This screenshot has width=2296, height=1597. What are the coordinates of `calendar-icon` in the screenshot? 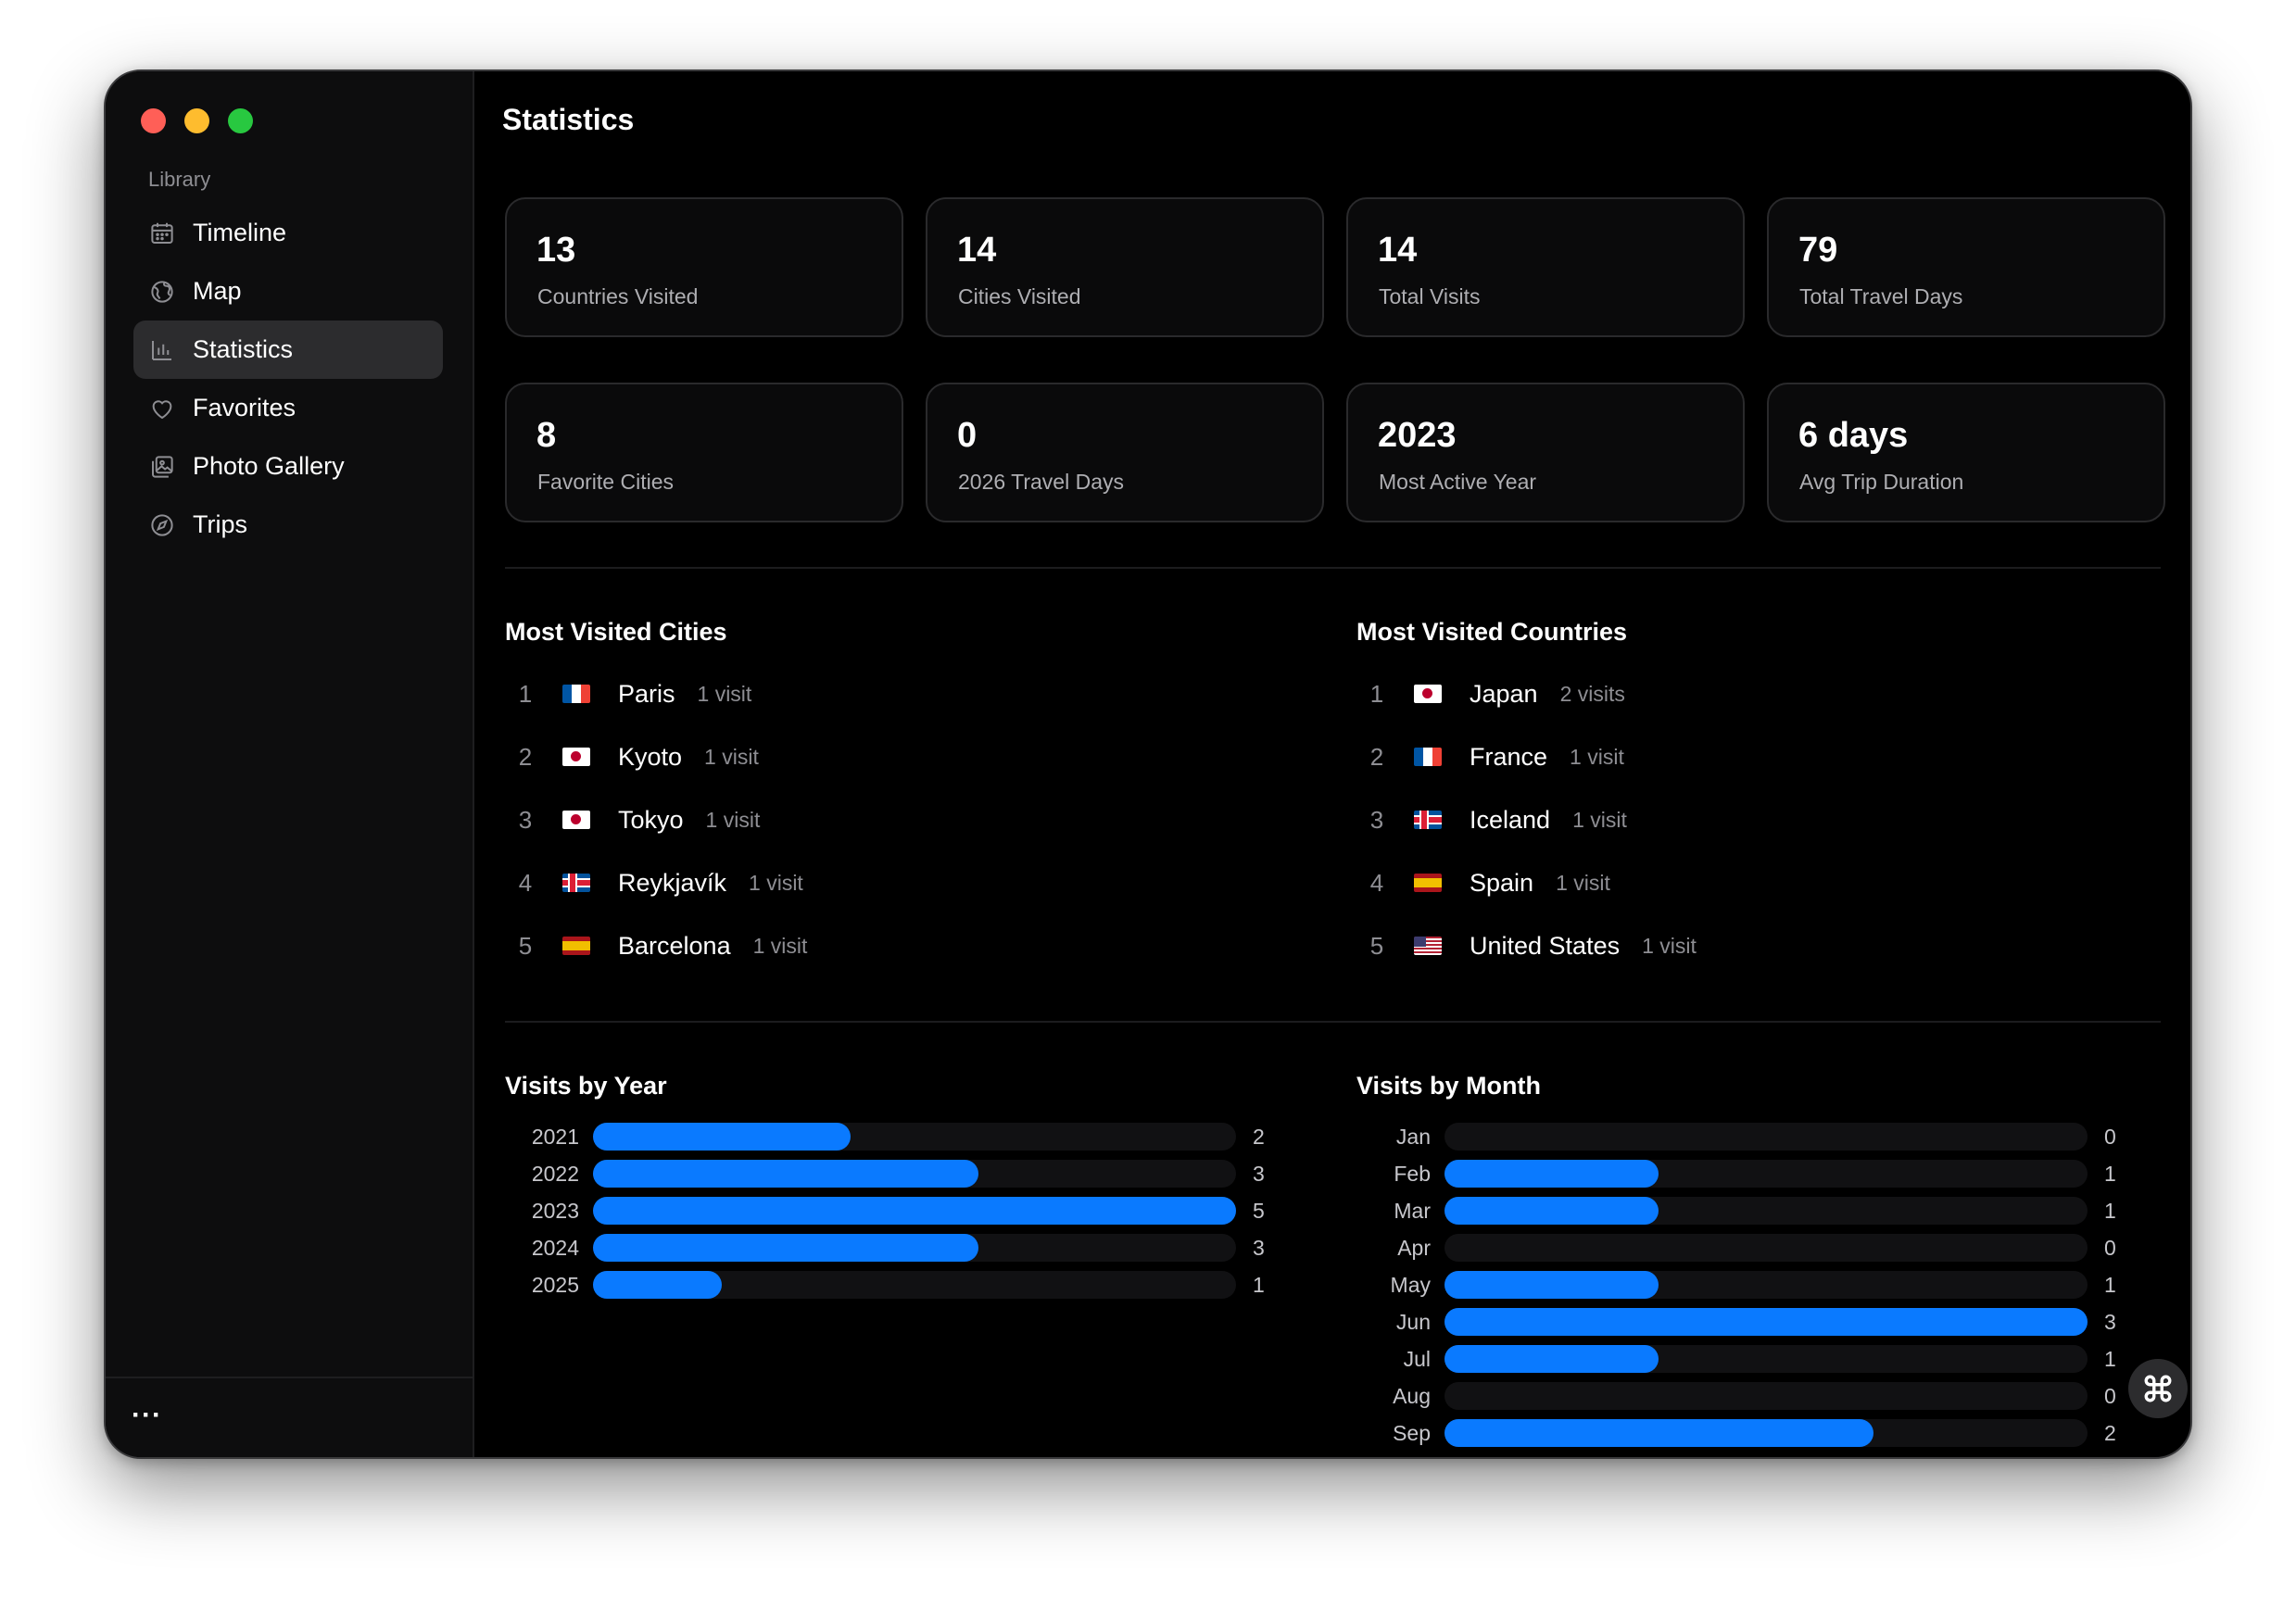 It's located at (162, 233).